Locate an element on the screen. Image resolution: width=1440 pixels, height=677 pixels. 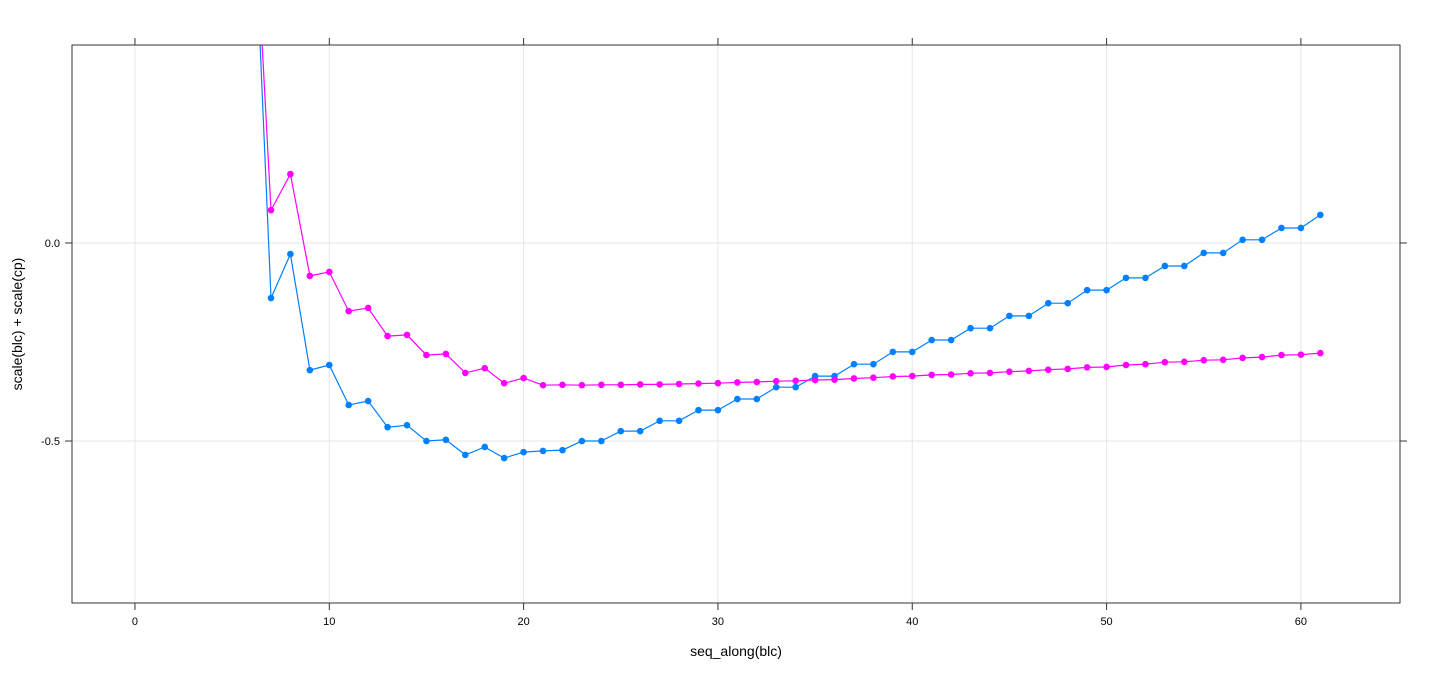
y-tick-label: -0.5 is located at coordinates (50, 442).